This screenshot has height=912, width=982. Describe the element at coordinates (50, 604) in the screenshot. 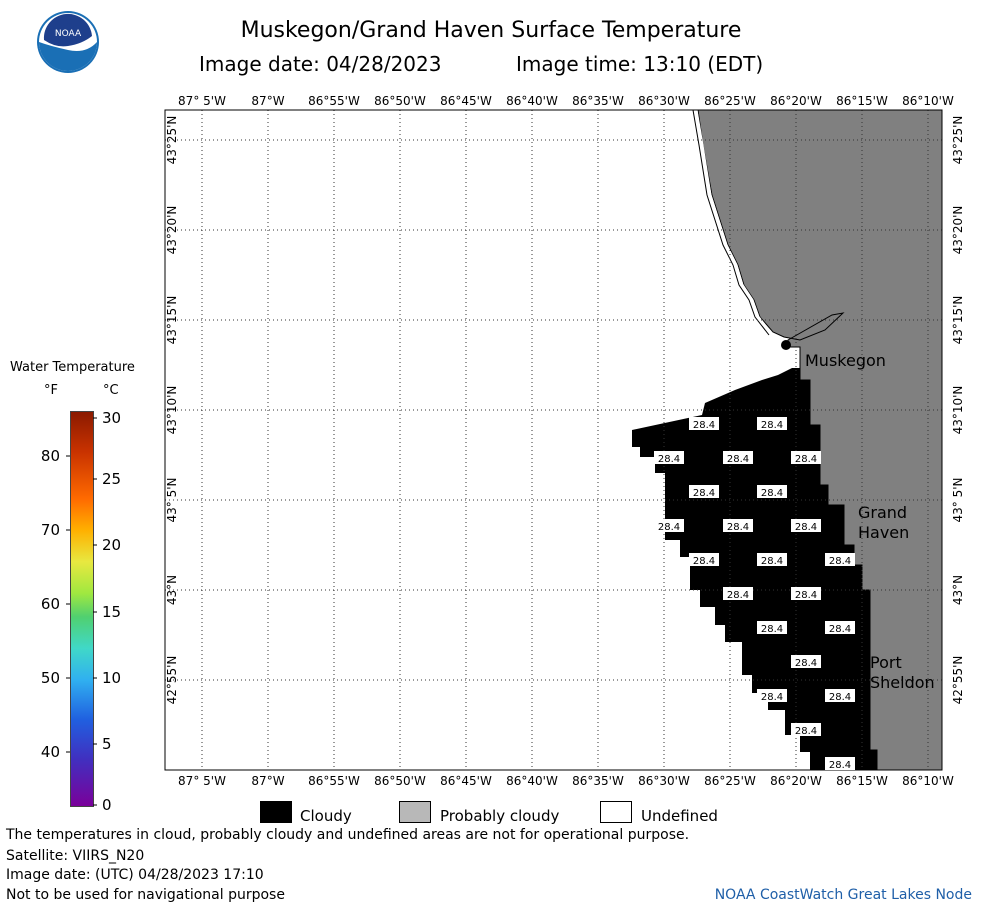

I see `f-tick: 60` at that location.